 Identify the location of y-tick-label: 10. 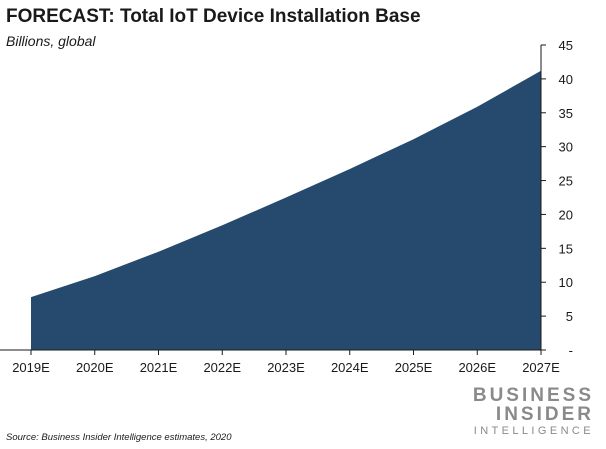
(566, 282).